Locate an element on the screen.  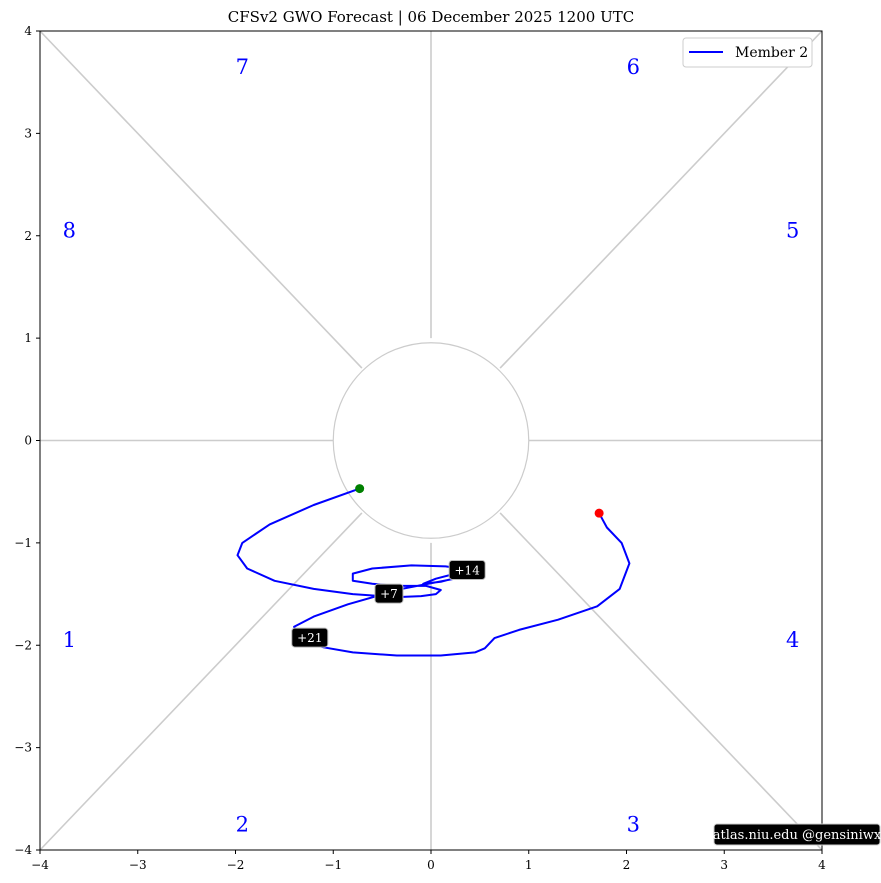
end-point-marker is located at coordinates (599, 513).